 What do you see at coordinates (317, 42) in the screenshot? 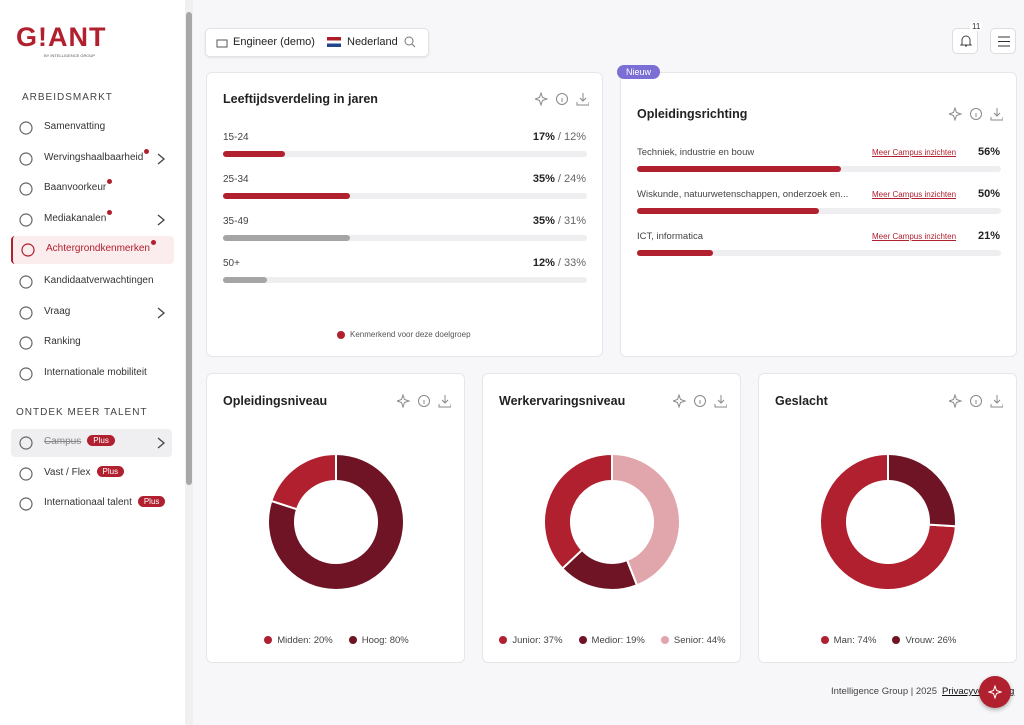
I see `filter-bar: Engineer (demo) Nederland` at bounding box center [317, 42].